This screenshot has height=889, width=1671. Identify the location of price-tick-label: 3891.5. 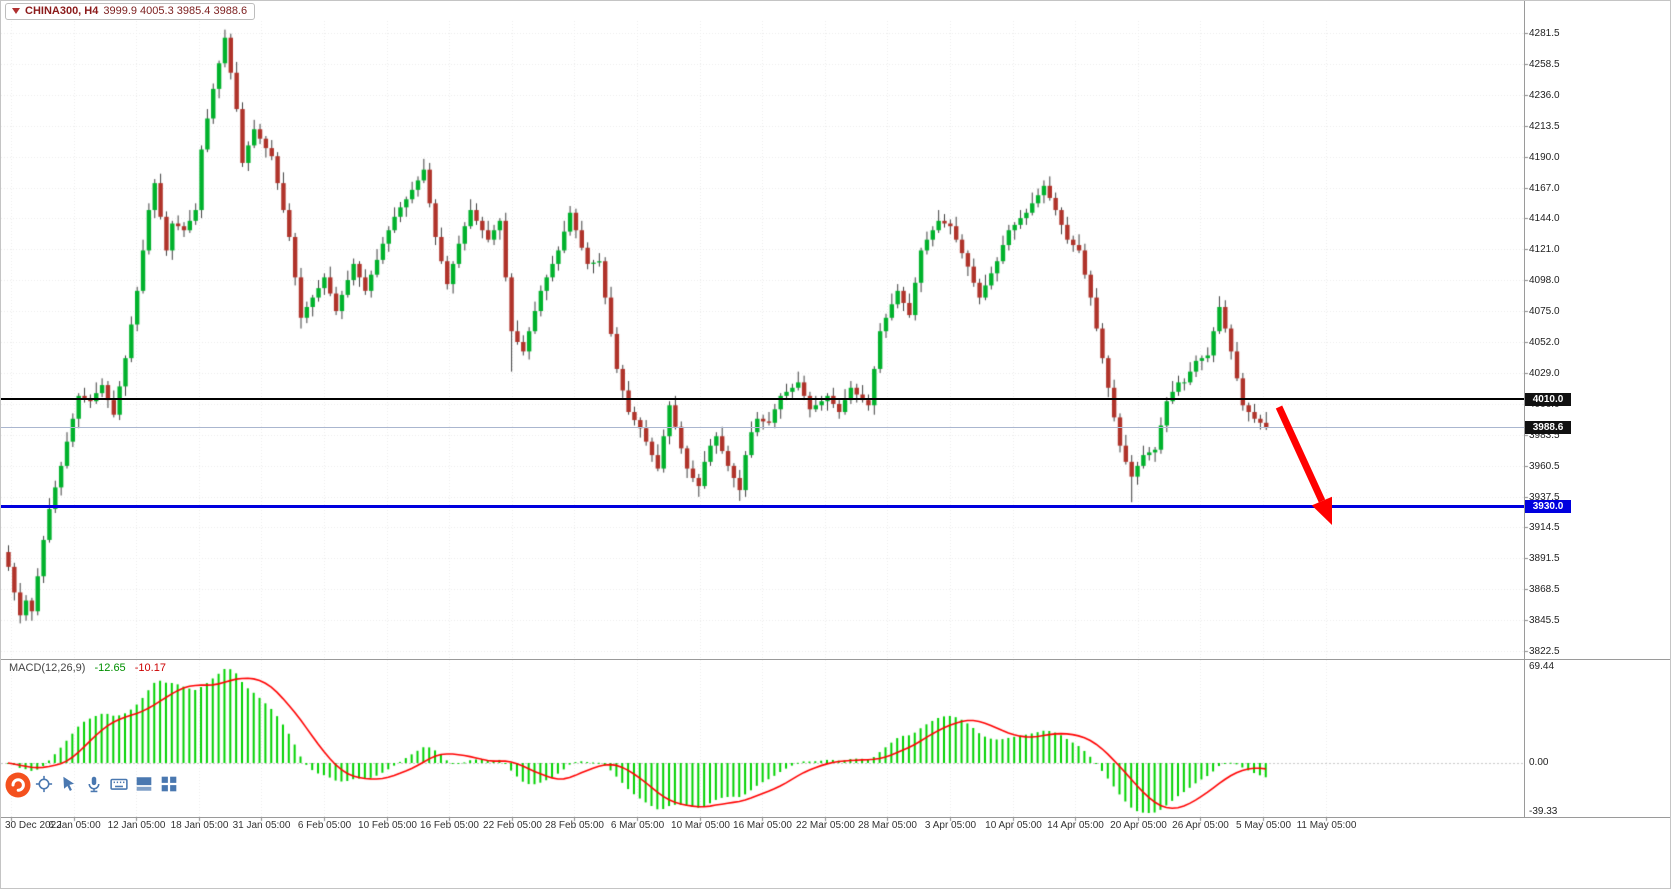
(1544, 558).